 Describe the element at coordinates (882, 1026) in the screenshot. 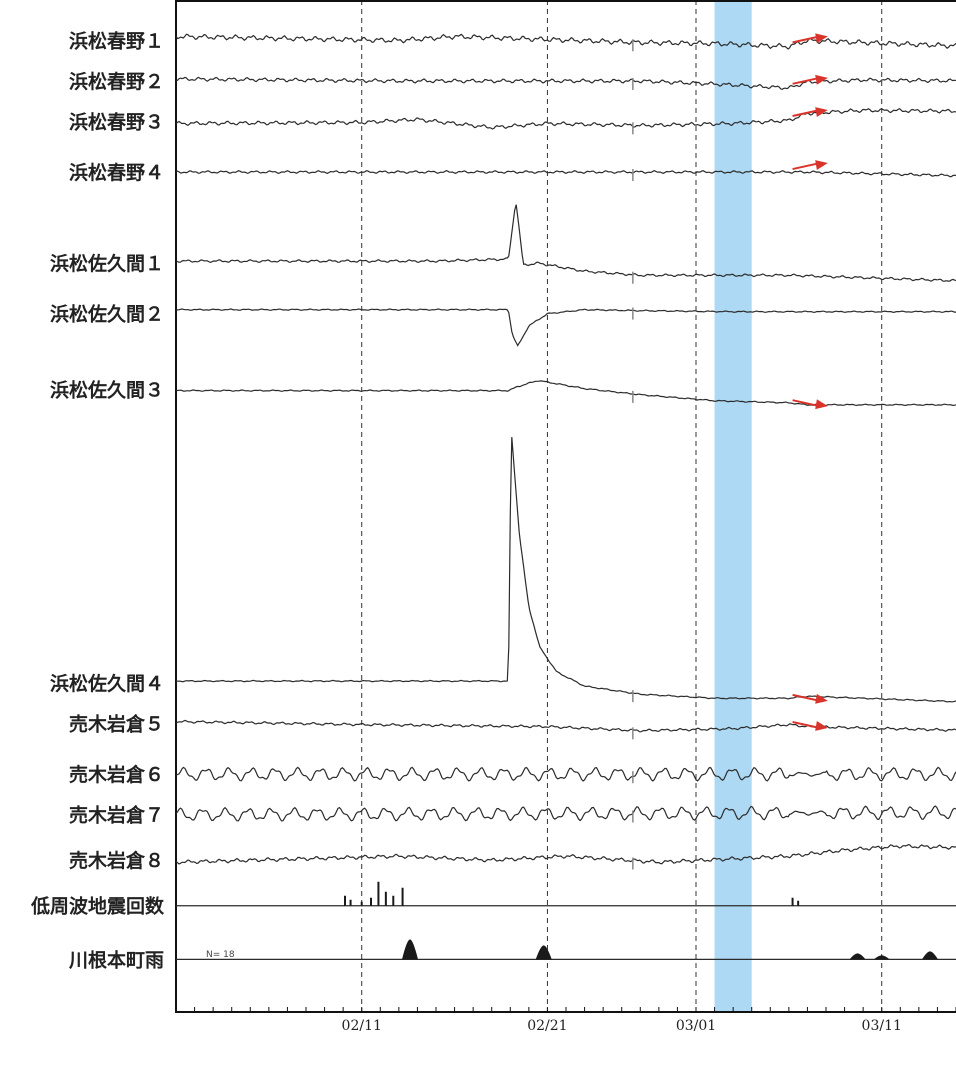

I see `x-tick-label: 03/11` at that location.